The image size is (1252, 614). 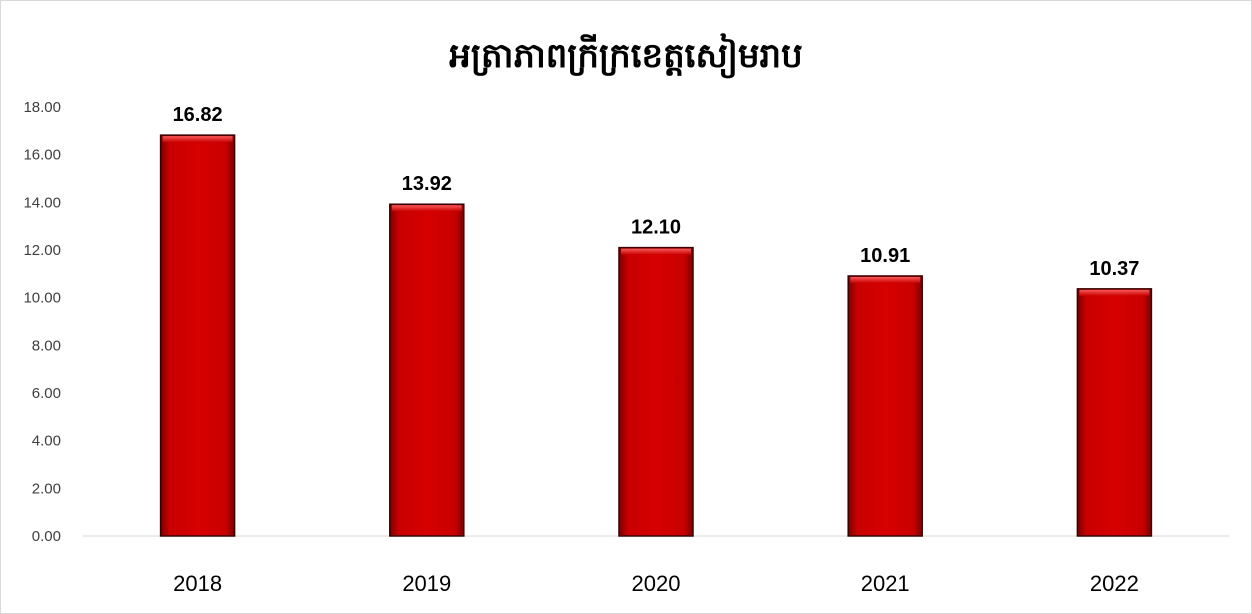 I want to click on data-label: 16.82, so click(x=198, y=115).